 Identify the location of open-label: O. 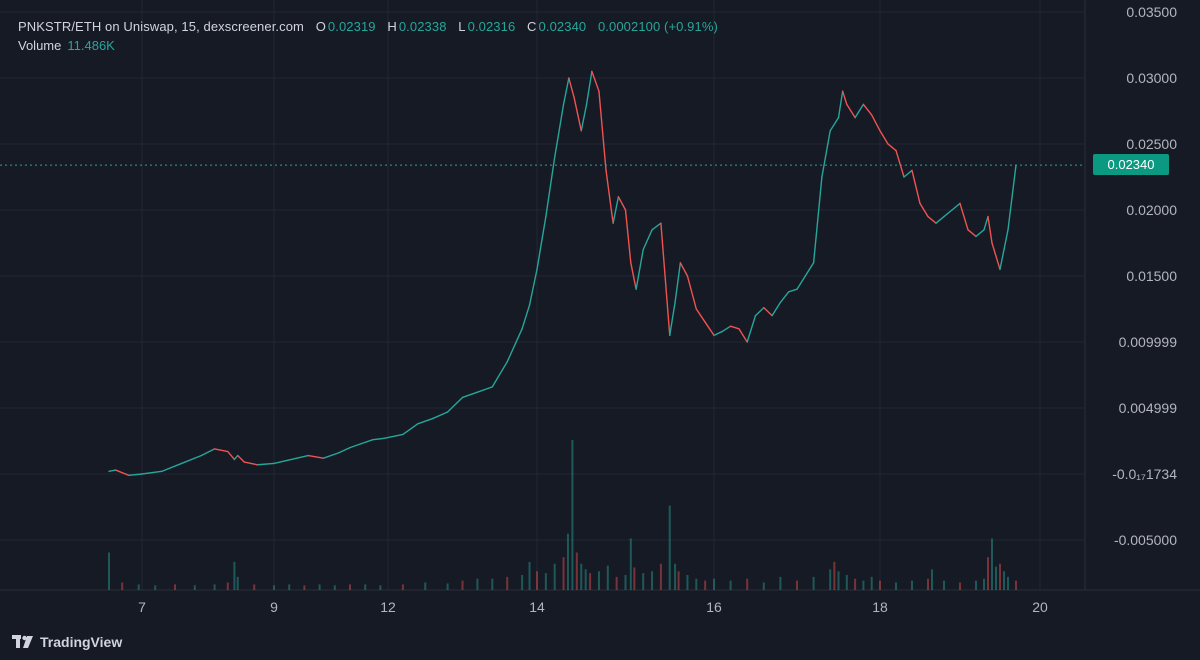
(320, 26).